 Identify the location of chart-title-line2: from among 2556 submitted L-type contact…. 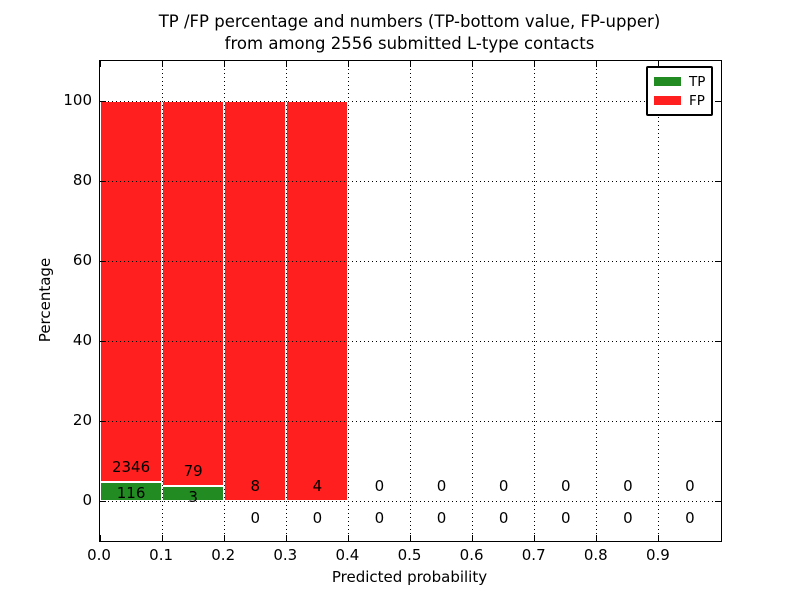
(409, 43).